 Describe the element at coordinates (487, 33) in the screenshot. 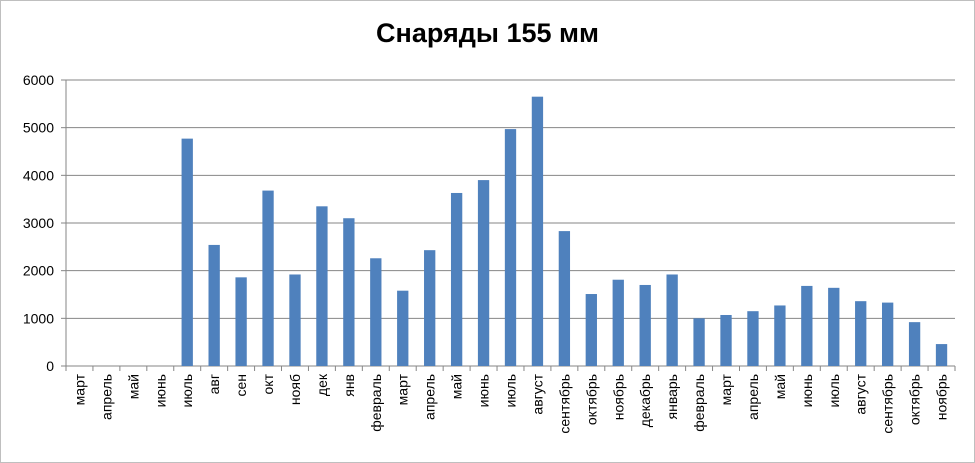

I see `chart-title: Снаряды 155 мм` at that location.